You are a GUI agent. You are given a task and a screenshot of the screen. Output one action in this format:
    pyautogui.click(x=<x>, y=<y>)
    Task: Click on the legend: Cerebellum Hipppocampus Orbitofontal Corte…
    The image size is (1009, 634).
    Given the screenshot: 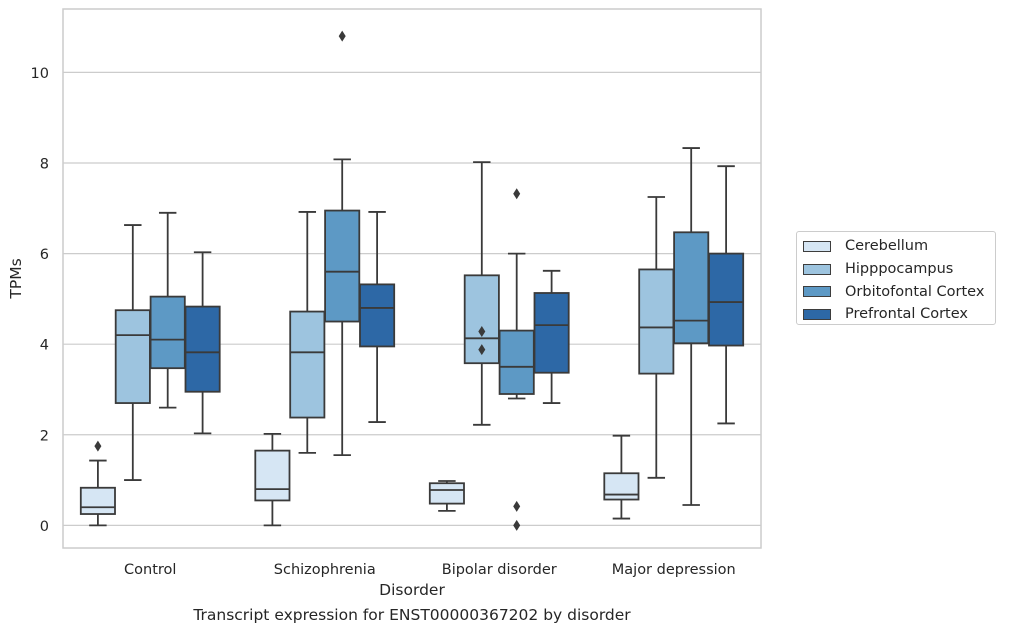 What is the action you would take?
    pyautogui.click(x=896, y=278)
    